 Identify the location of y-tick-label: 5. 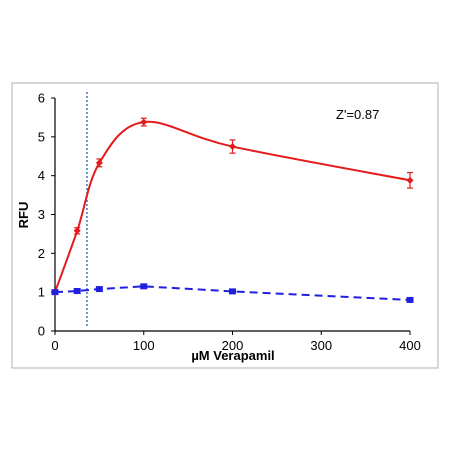
(41, 136).